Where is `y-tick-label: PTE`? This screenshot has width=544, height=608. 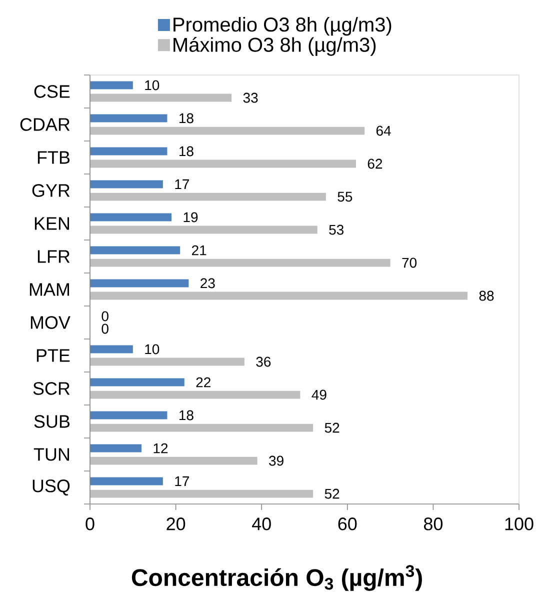
y-tick-label: PTE is located at coordinates (53, 355).